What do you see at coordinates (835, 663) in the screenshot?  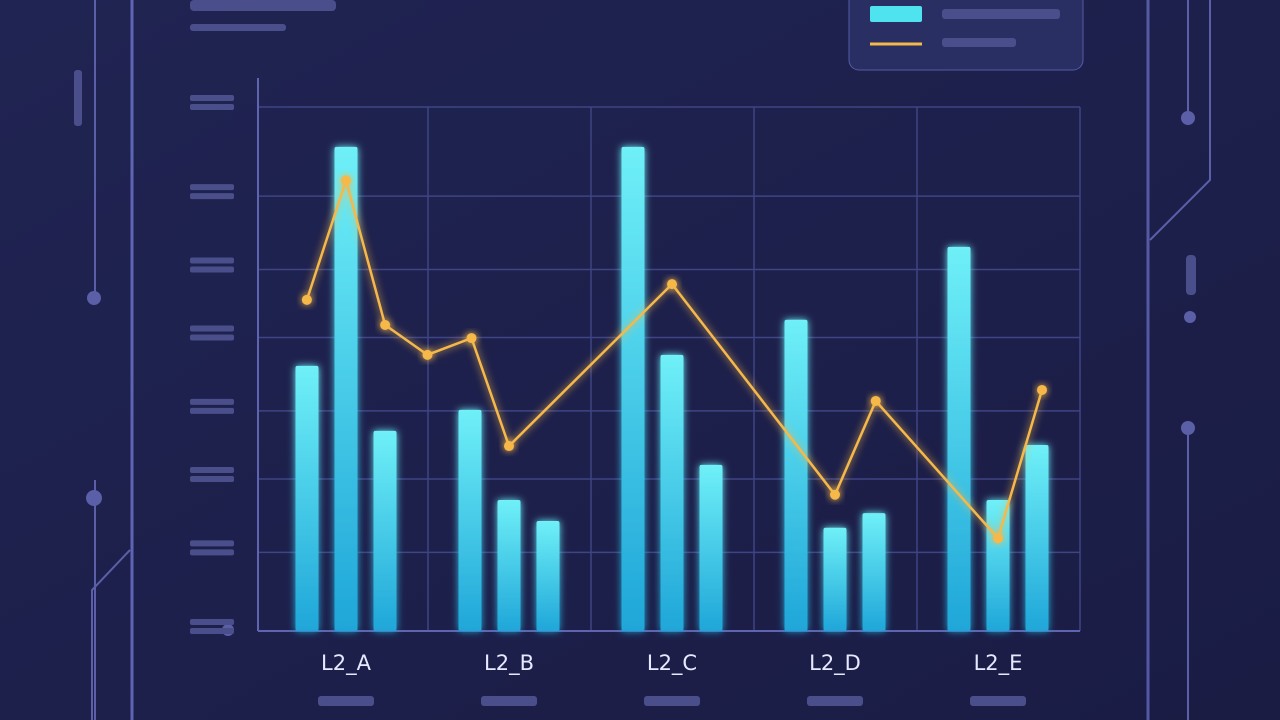 I see `x-tick-label: L2_D` at bounding box center [835, 663].